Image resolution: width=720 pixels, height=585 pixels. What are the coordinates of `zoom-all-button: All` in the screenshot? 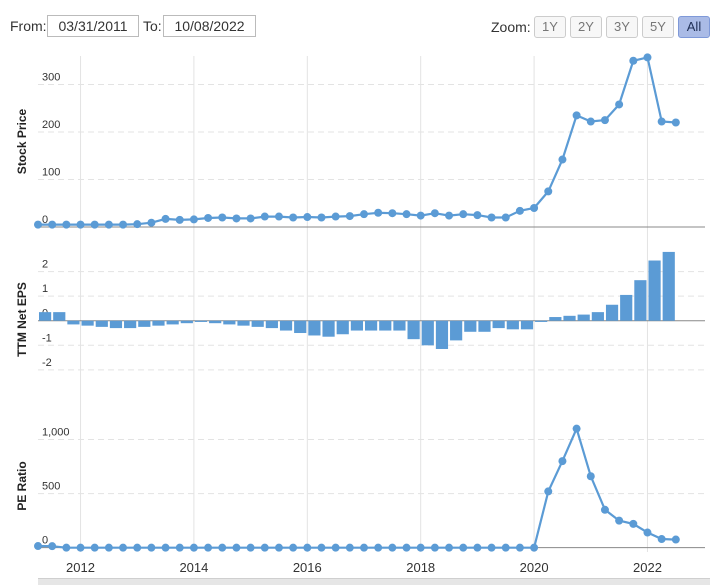 It's located at (694, 27).